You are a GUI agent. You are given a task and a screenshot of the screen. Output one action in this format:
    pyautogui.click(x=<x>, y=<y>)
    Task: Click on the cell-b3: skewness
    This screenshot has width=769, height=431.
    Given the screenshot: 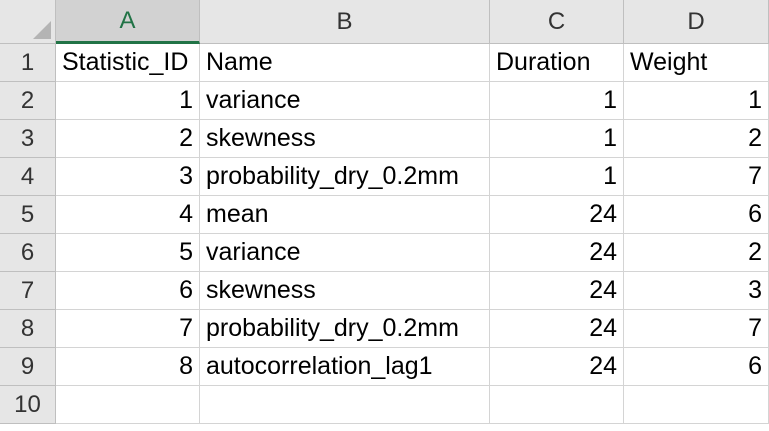 What is the action you would take?
    pyautogui.click(x=345, y=139)
    